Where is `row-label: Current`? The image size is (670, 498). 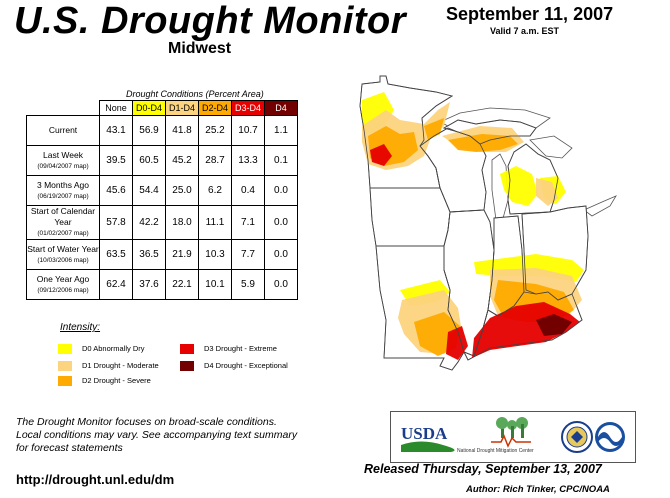
row-label: Current is located at coordinates (63, 130).